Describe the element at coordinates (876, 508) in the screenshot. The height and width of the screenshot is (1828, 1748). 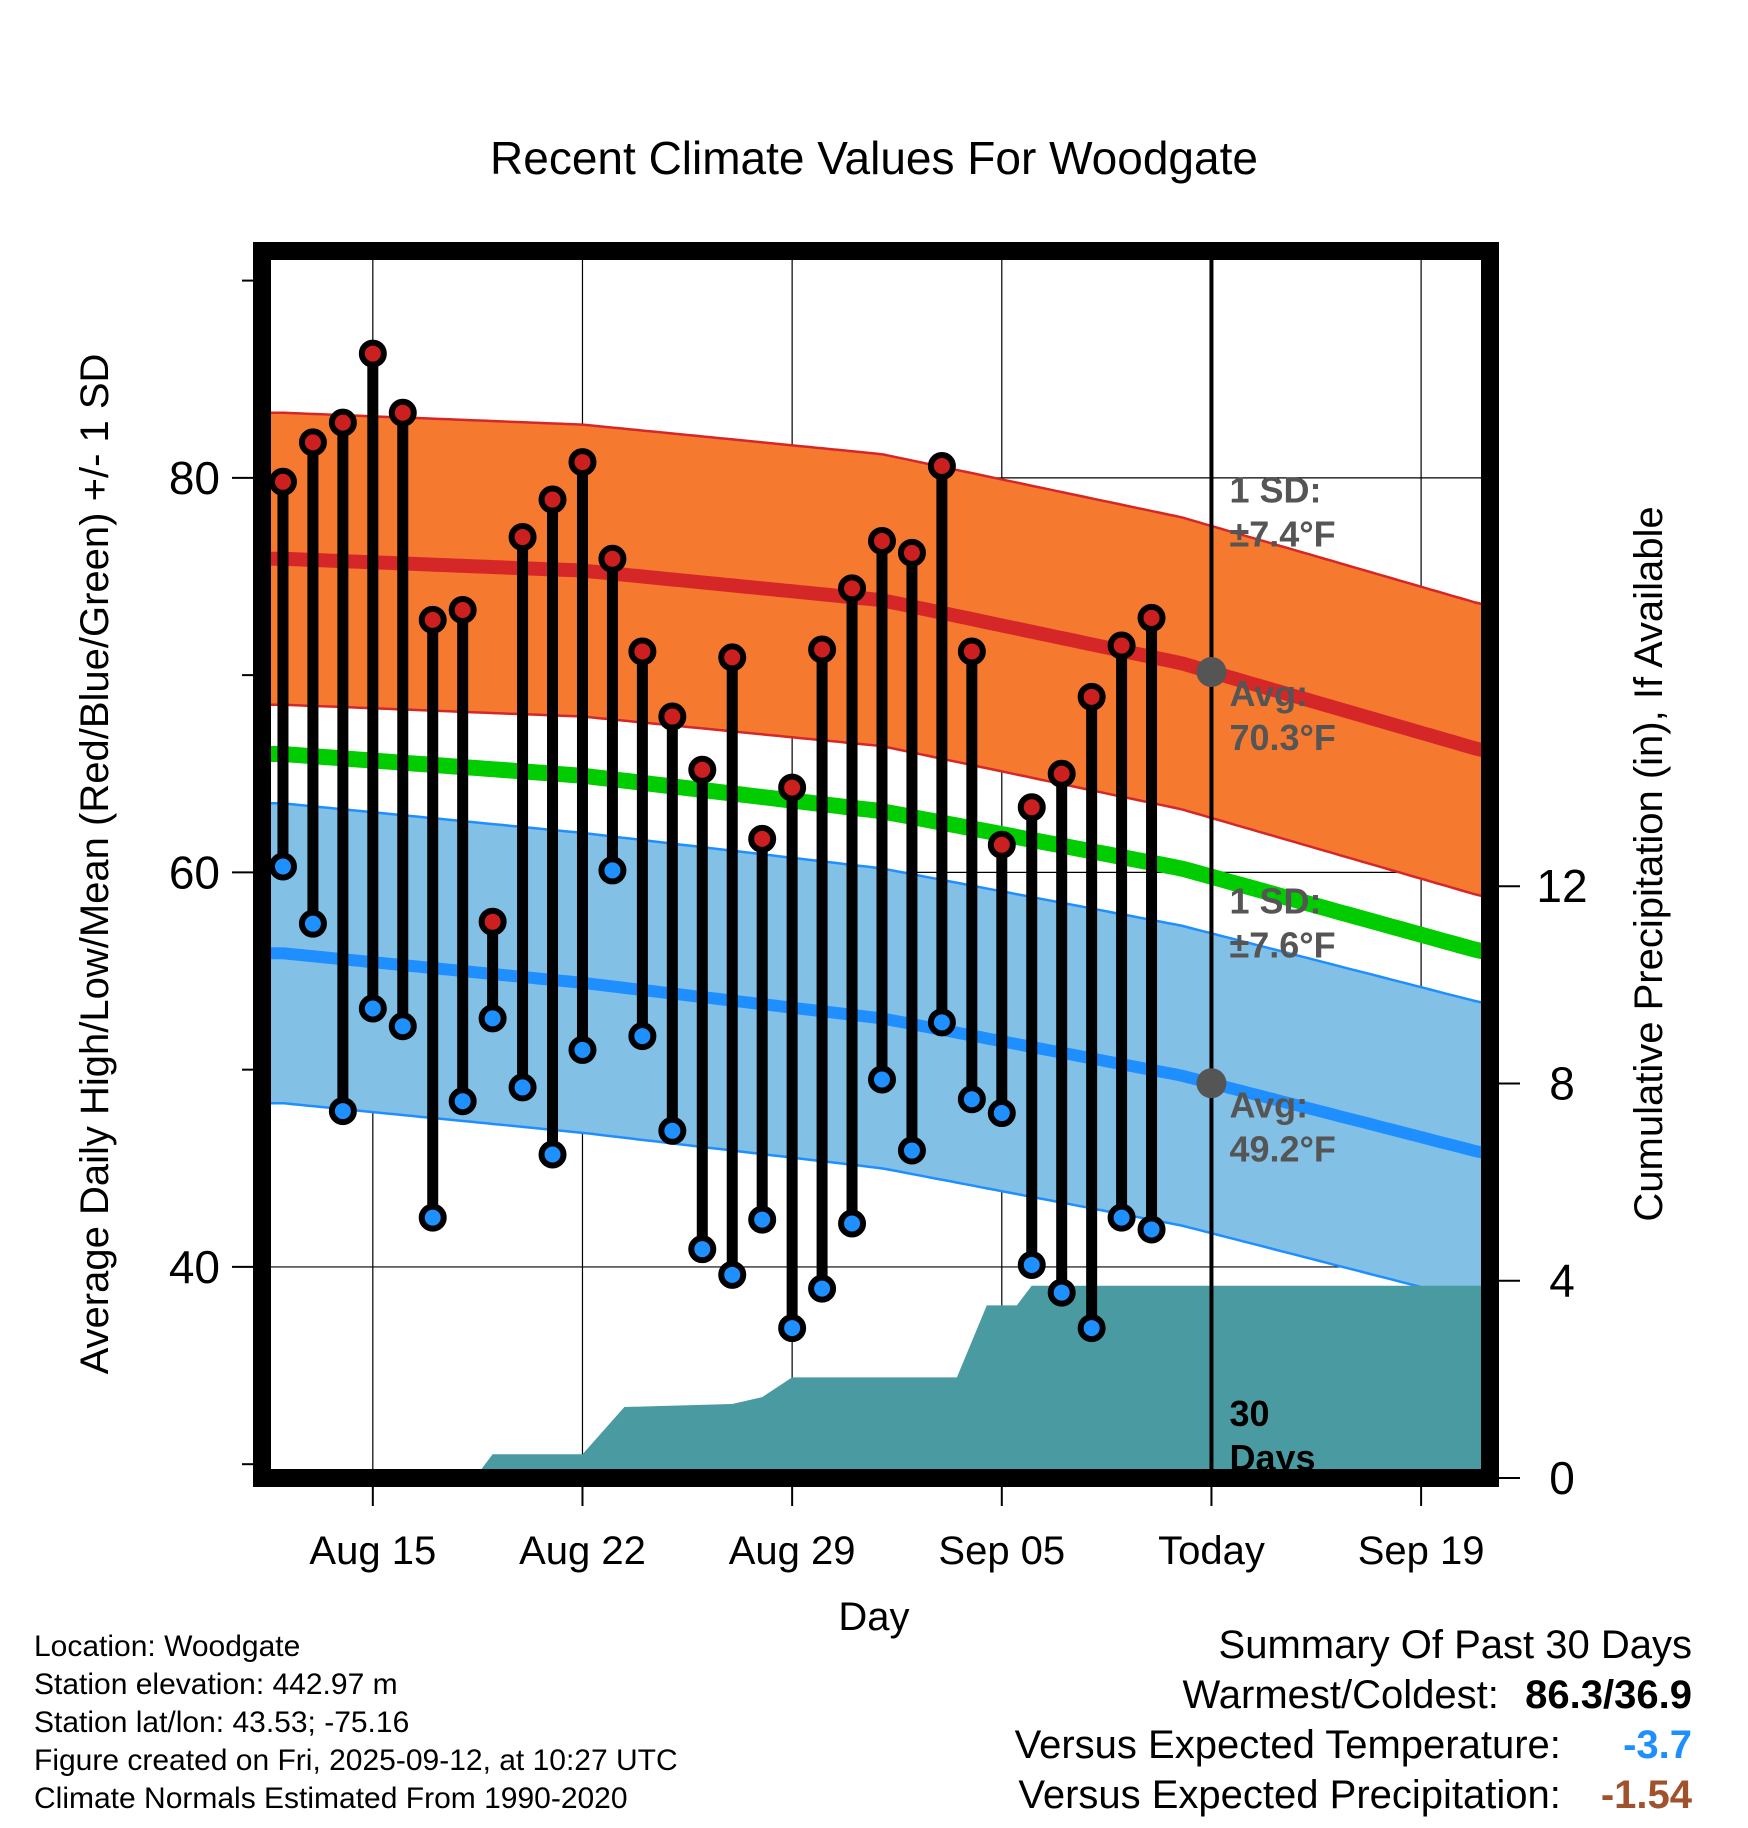
I see `high-sd-upper-edge` at that location.